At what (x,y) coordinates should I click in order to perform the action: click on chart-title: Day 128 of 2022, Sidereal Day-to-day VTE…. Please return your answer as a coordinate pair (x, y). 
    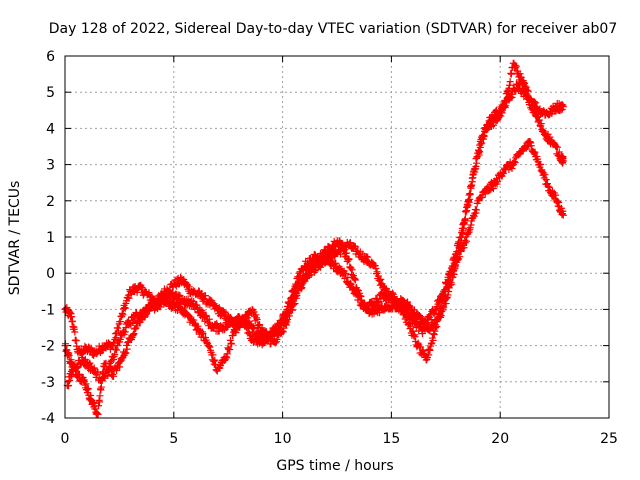
    Looking at the image, I should click on (333, 29).